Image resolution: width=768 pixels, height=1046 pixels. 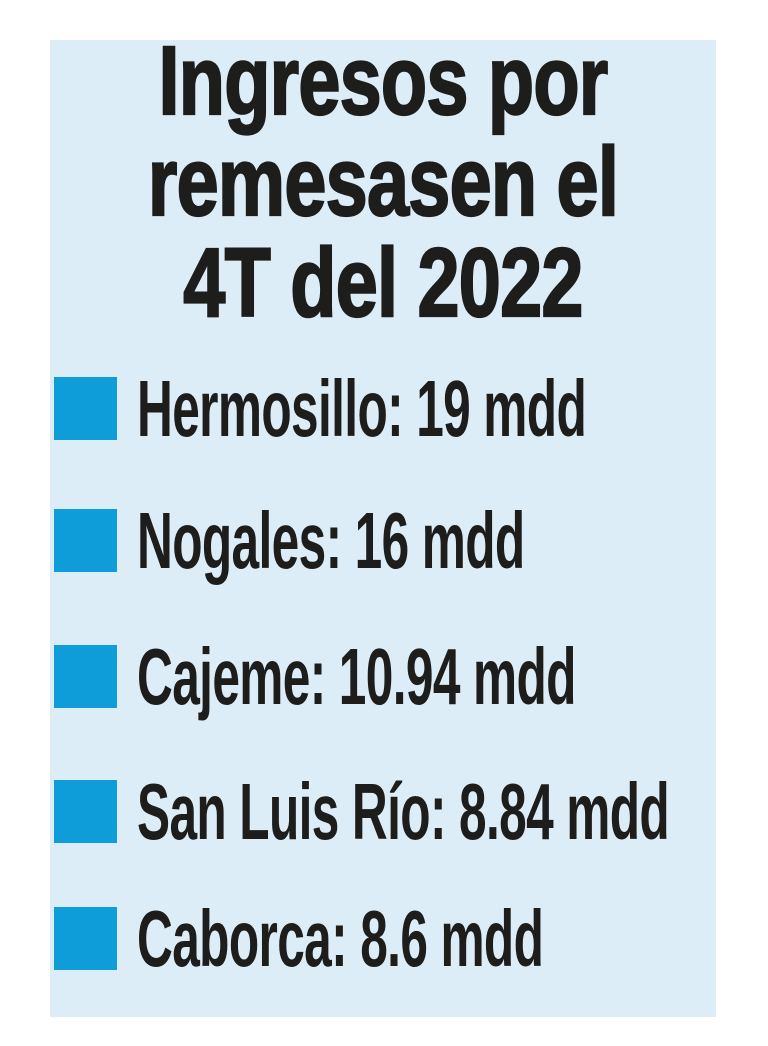 I want to click on list-item-hermosillo: Hermosillo: 19 mdd, so click(x=411, y=408).